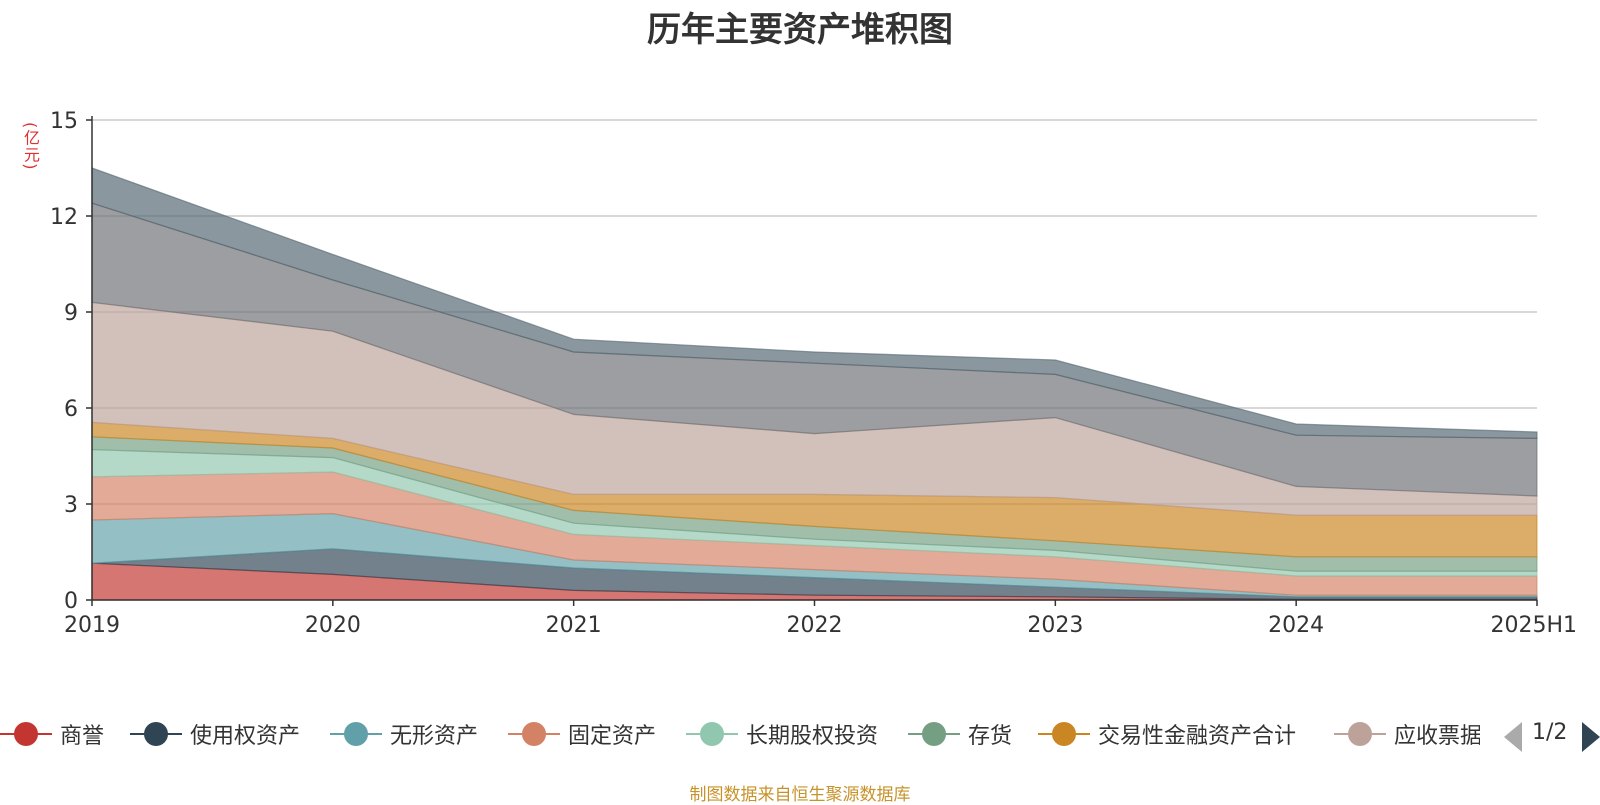  I want to click on legend-item: 固定资产, so click(582, 734).